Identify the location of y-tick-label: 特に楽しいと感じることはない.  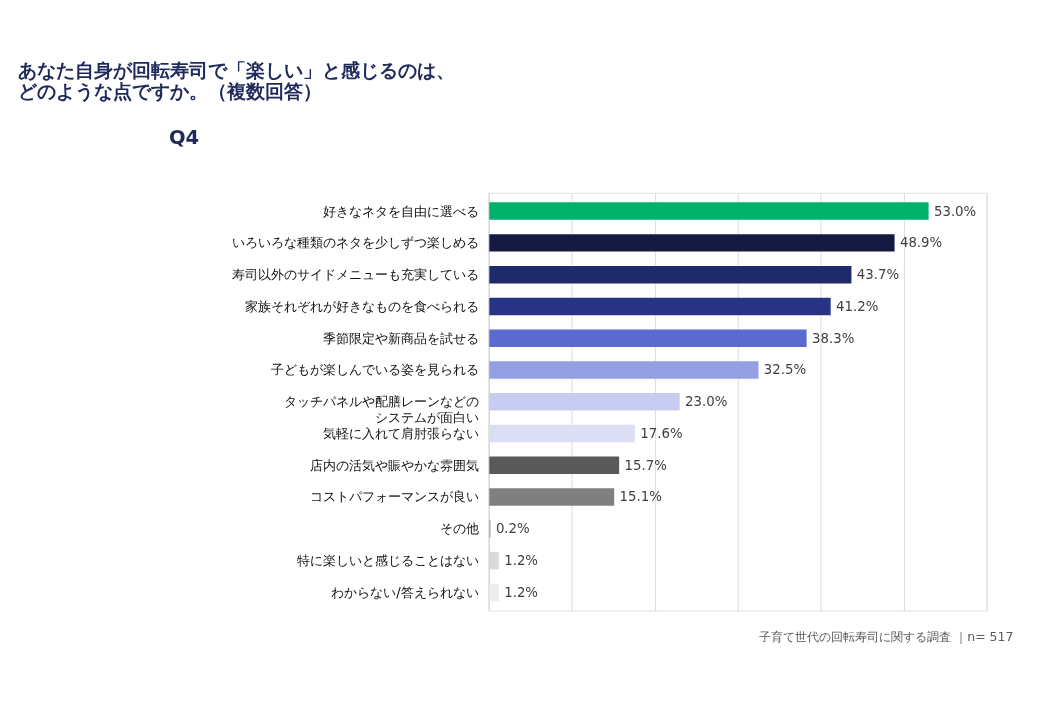
(387, 561).